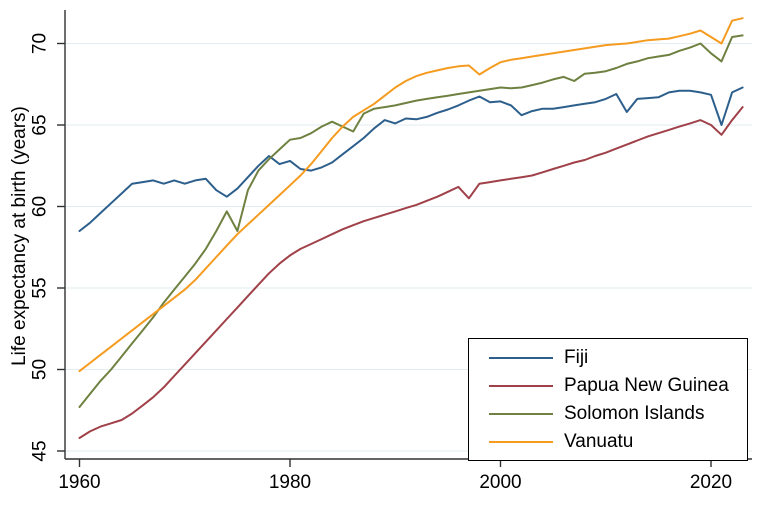 This screenshot has height=518, width=761. What do you see at coordinates (40, 43) in the screenshot?
I see `y-tick-label-70: 70` at bounding box center [40, 43].